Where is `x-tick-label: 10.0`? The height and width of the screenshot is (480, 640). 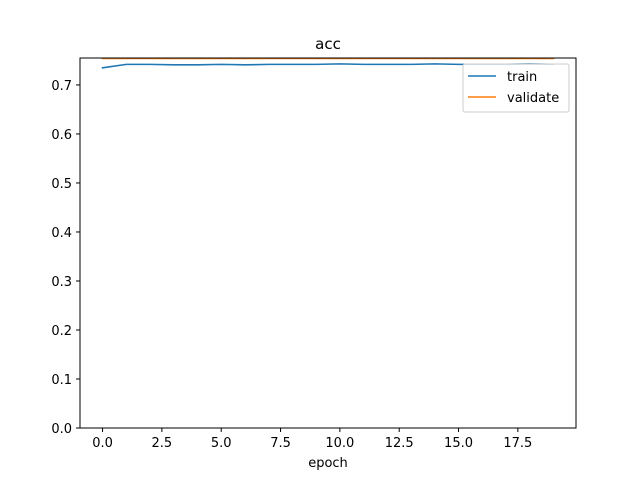 x-tick-label: 10.0 is located at coordinates (339, 443).